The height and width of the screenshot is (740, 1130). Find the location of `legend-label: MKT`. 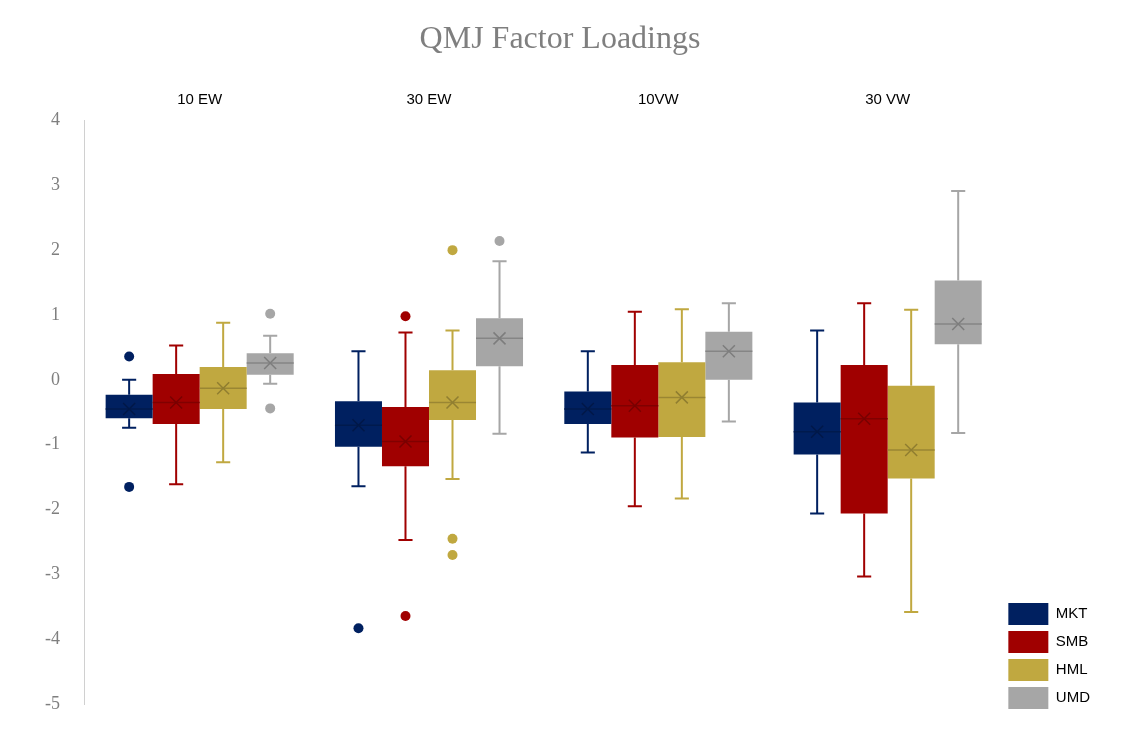

legend-label: MKT is located at coordinates (1071, 613).